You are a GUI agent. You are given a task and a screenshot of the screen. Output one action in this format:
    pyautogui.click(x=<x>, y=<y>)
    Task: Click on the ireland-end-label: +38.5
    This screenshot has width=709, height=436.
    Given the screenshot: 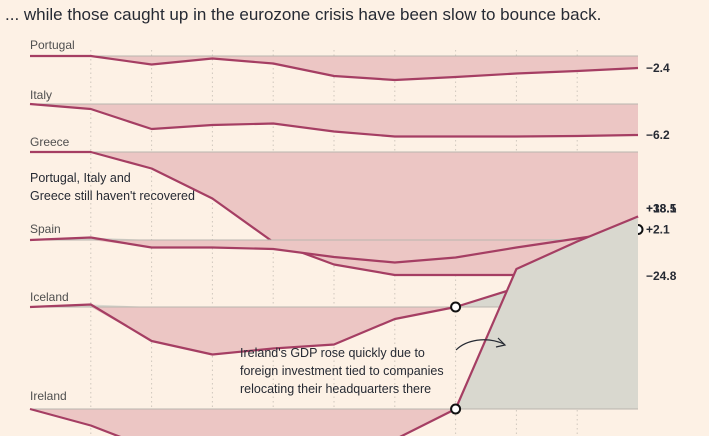 What is the action you would take?
    pyautogui.click(x=661, y=209)
    